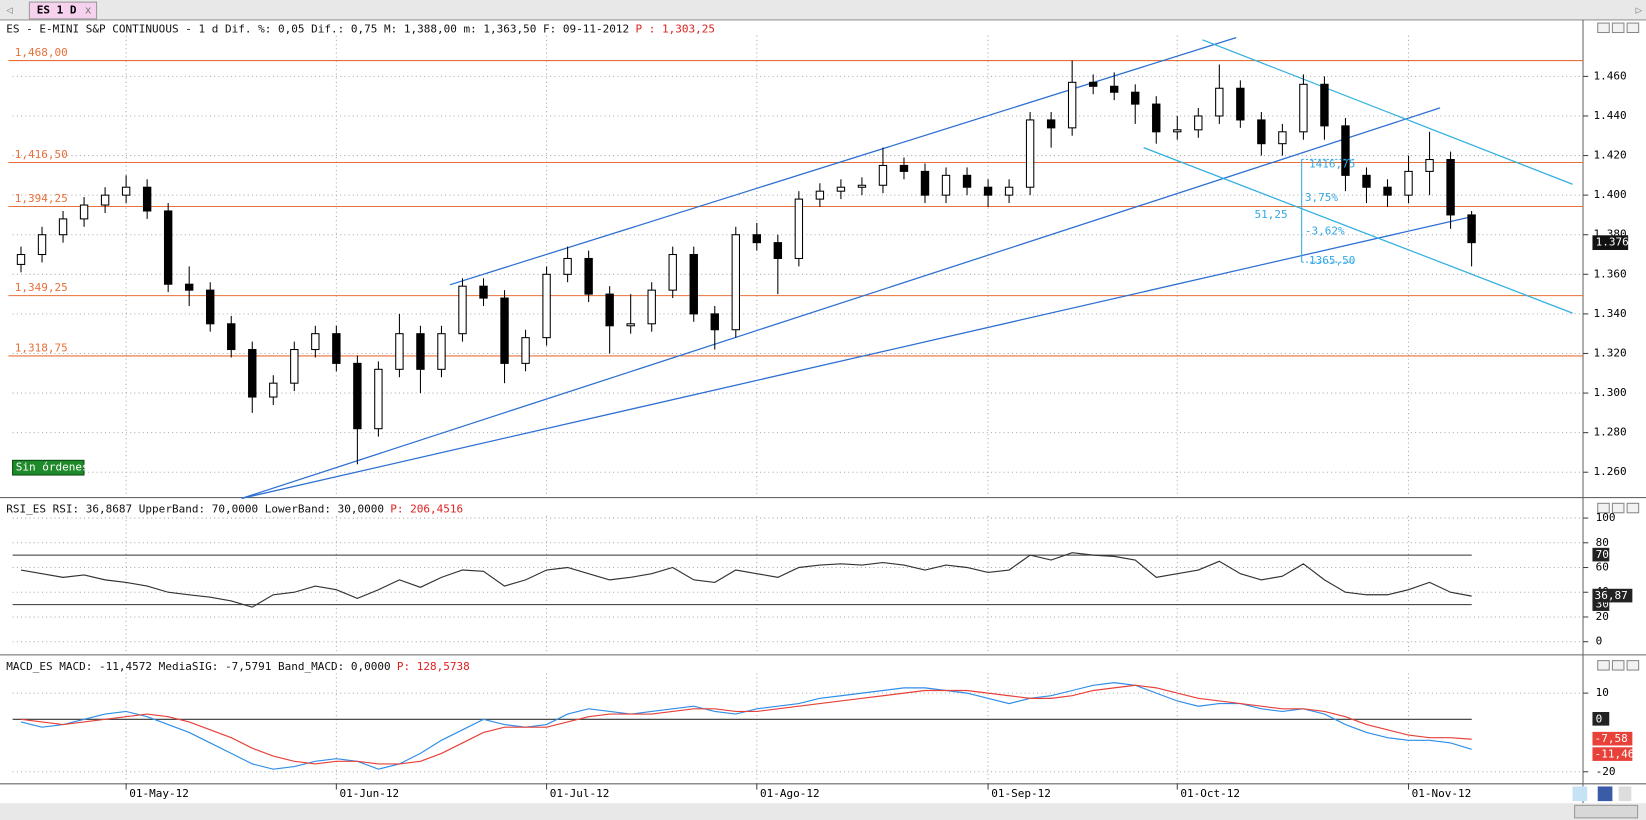 The width and height of the screenshot is (1646, 820). What do you see at coordinates (746, 580) in the screenshot?
I see `indicator-line` at bounding box center [746, 580].